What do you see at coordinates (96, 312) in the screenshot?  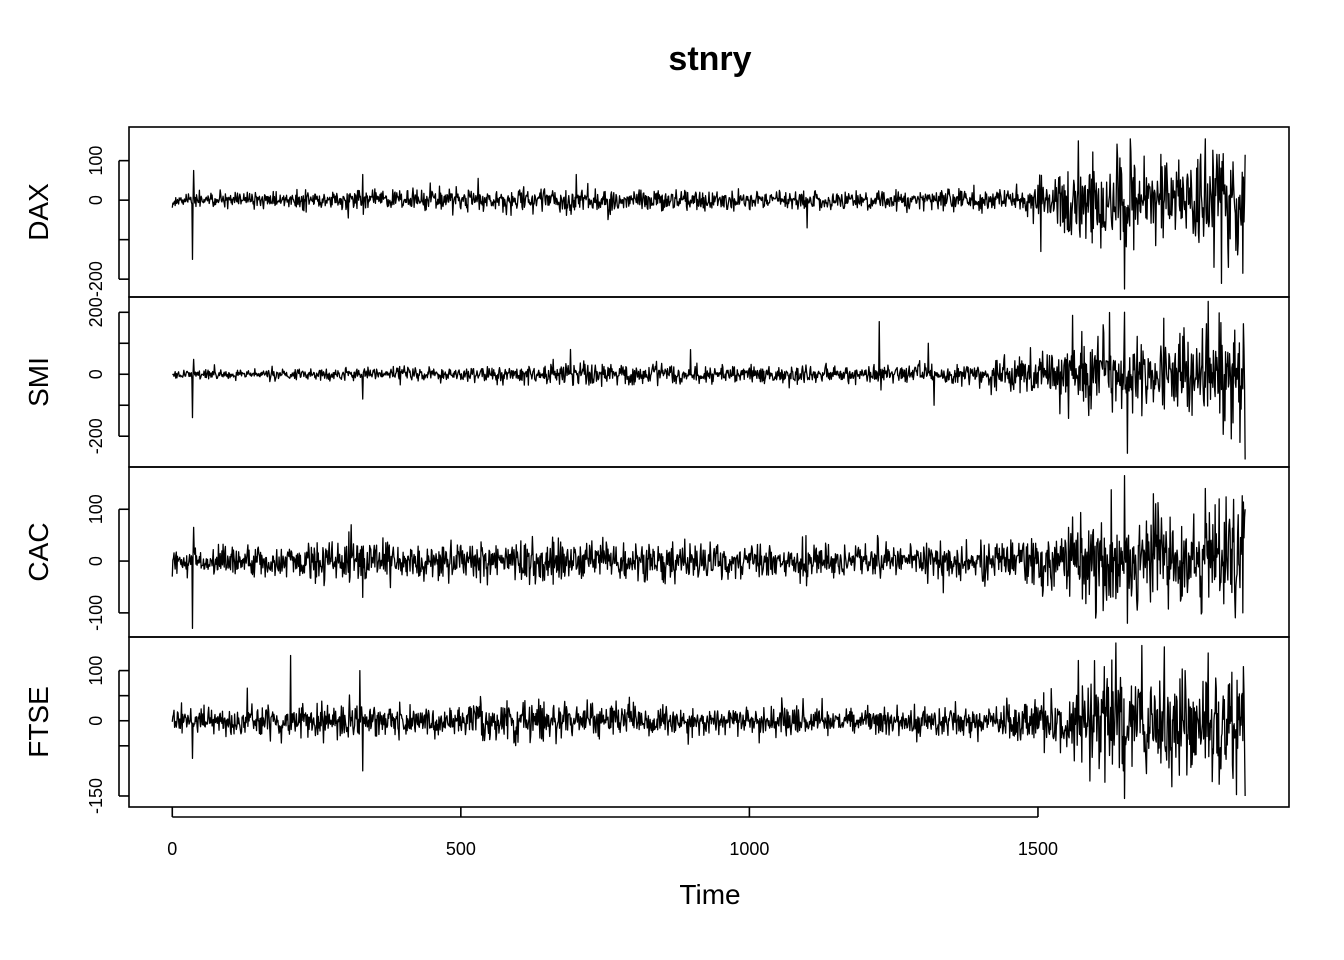 I see `y-tick-label: 200` at bounding box center [96, 312].